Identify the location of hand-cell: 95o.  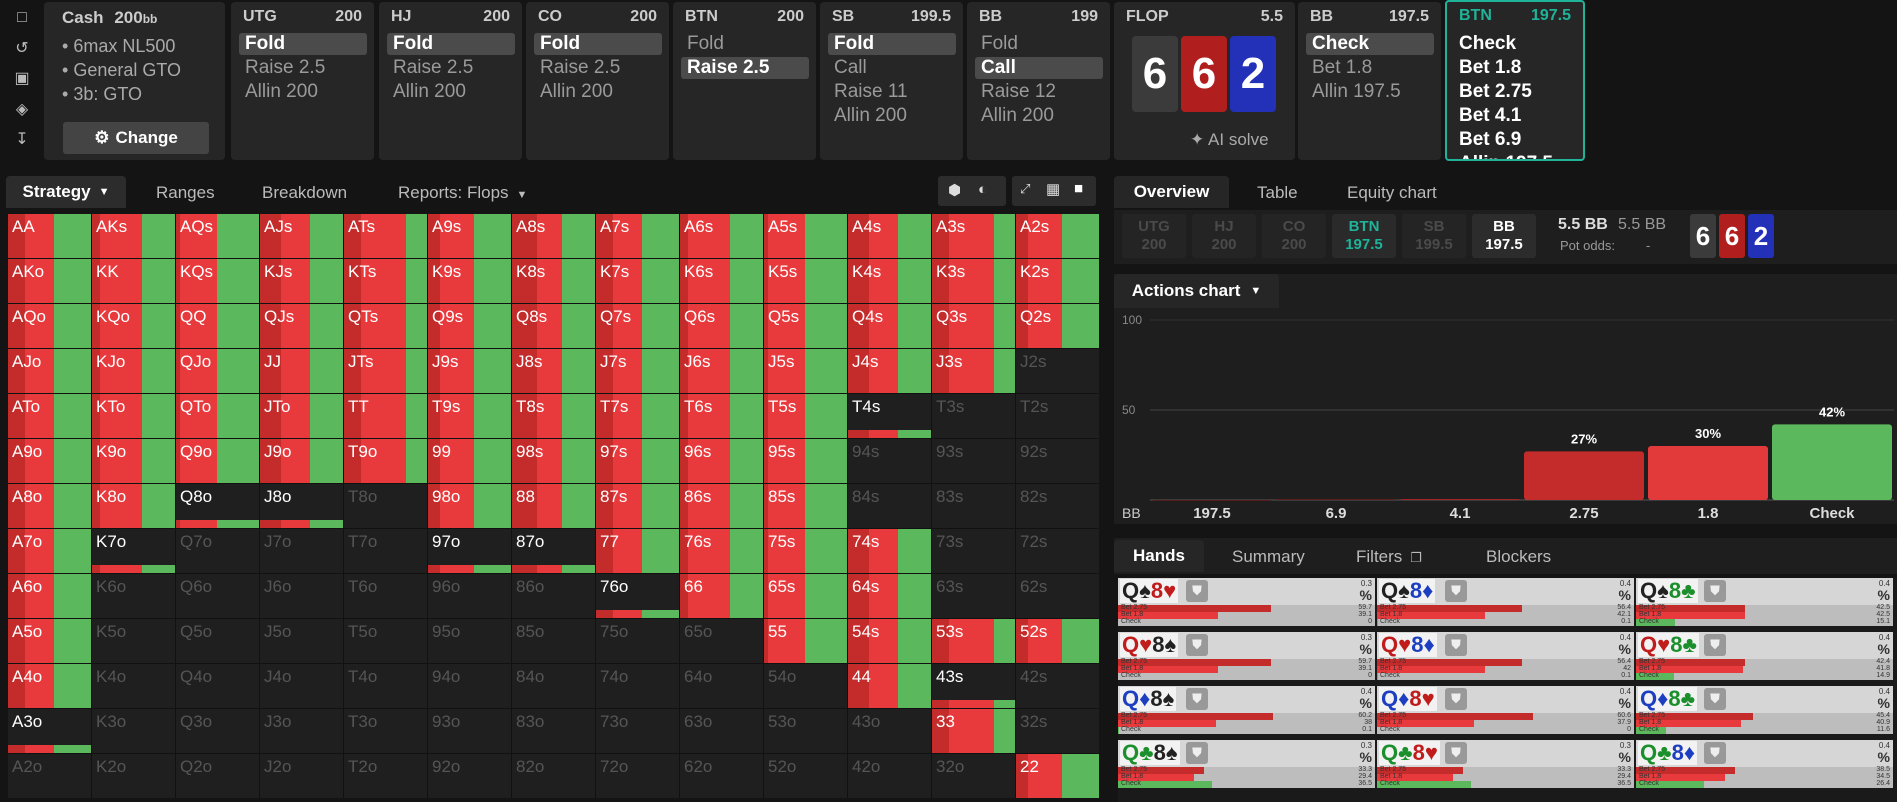
(469, 641).